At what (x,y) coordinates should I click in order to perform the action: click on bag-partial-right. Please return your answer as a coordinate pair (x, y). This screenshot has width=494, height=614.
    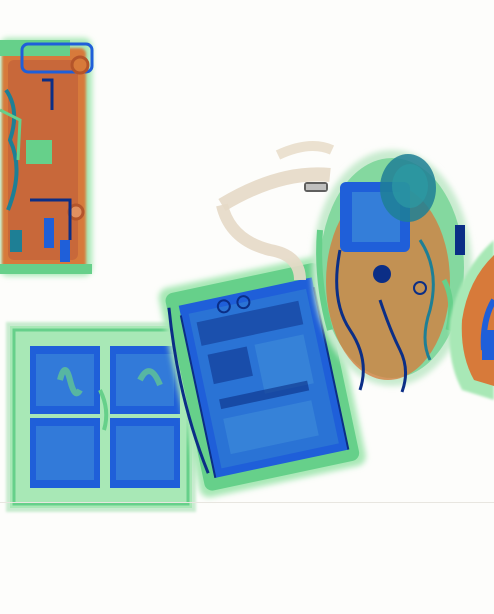
    Looking at the image, I should click on (471, 320).